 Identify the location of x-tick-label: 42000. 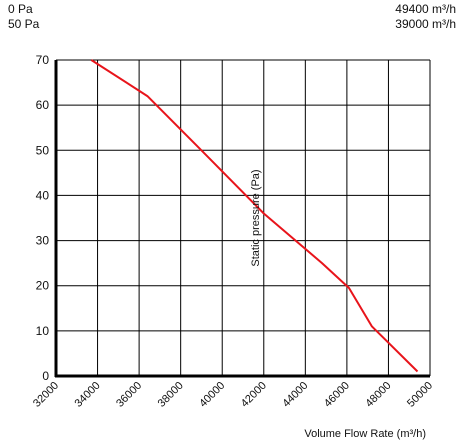
(254, 395).